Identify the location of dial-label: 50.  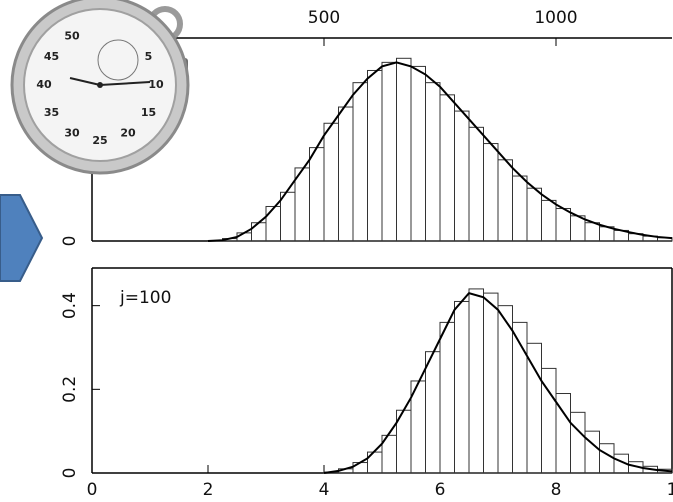
(72, 36).